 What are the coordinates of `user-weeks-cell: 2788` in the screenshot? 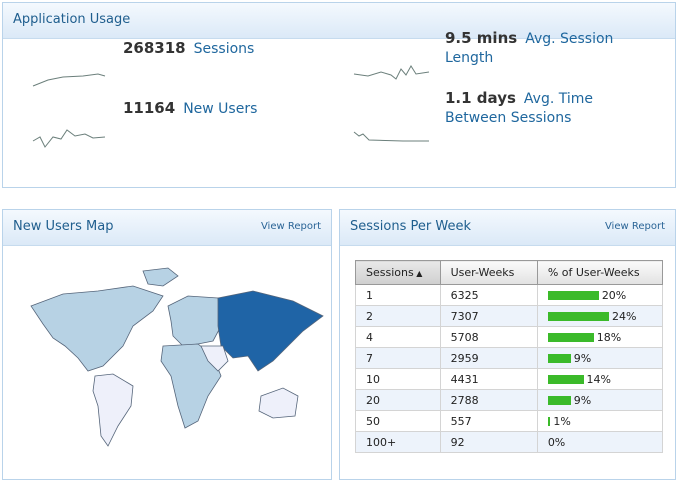 It's located at (488, 400).